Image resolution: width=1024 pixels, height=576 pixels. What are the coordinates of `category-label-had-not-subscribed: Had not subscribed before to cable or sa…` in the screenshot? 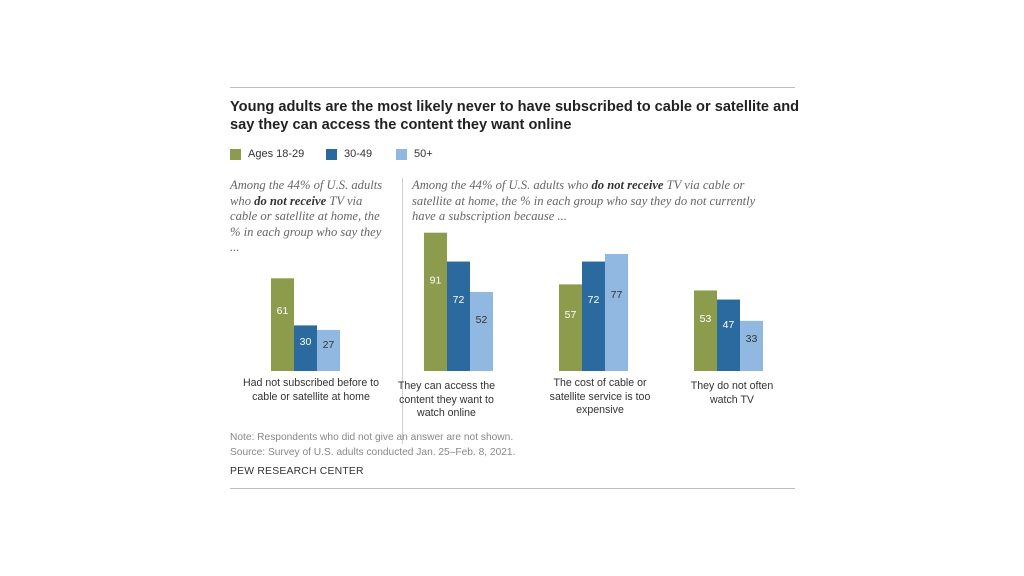 It's located at (311, 390).